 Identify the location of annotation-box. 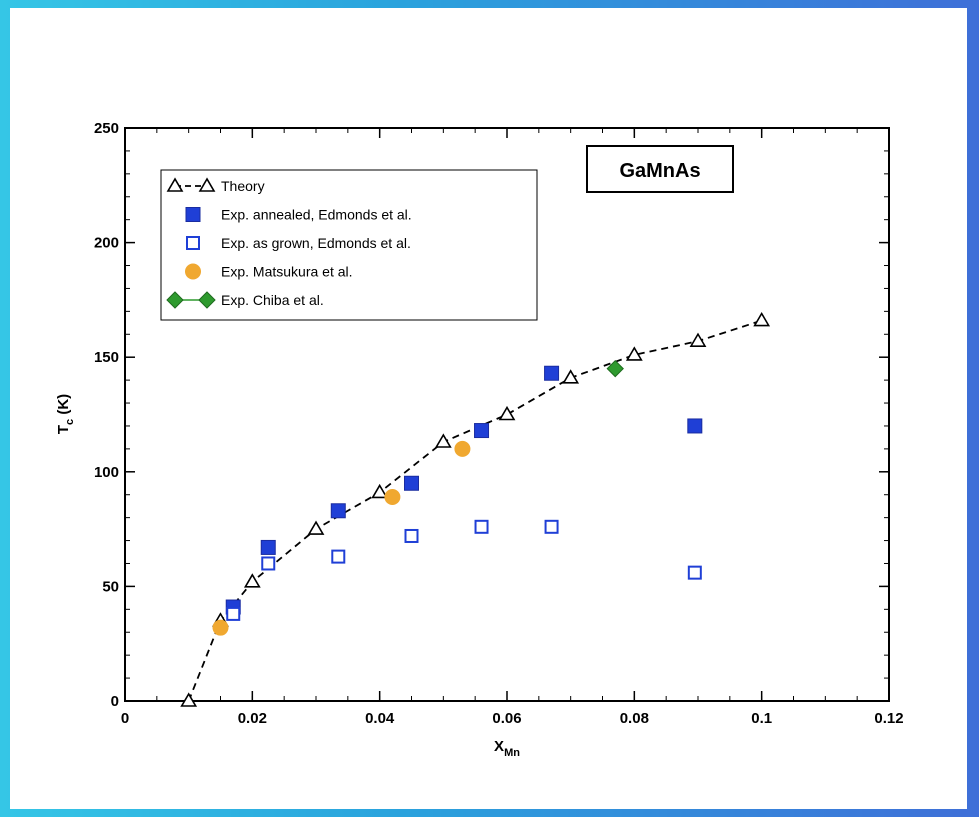
(660, 169).